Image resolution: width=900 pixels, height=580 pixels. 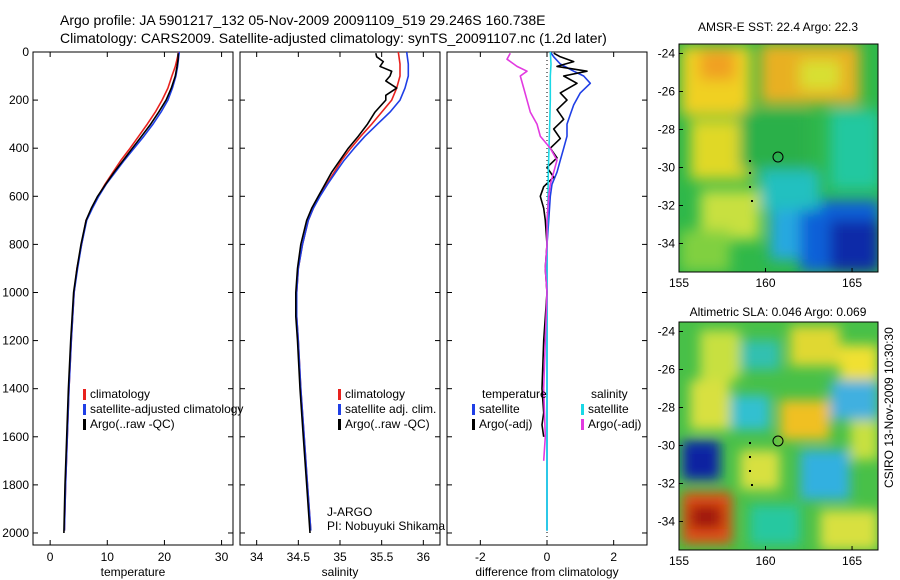 I want to click on sst-map-axes: 155 160 165 -24 -26 -28 -30 -32 -34, so click(x=760, y=169).